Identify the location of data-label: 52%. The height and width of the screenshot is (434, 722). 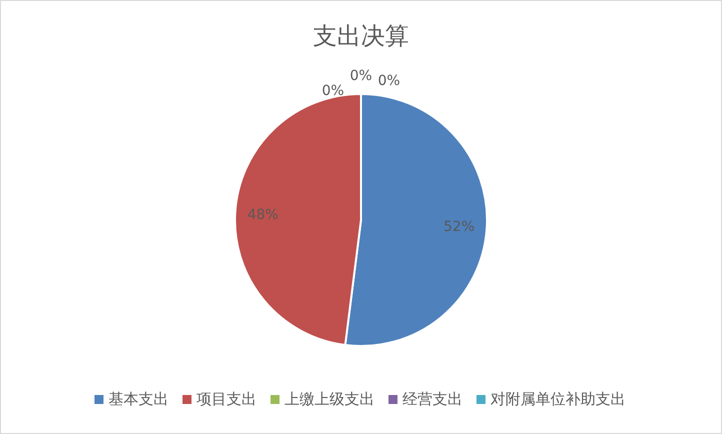
(459, 227).